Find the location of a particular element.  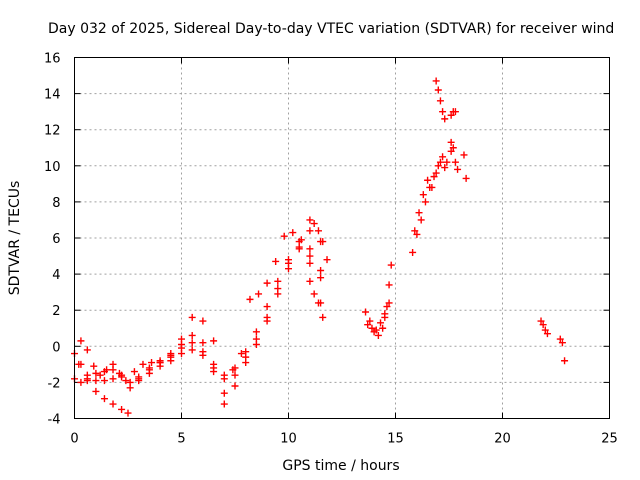

series-track-o is located at coordinates (544, 327).